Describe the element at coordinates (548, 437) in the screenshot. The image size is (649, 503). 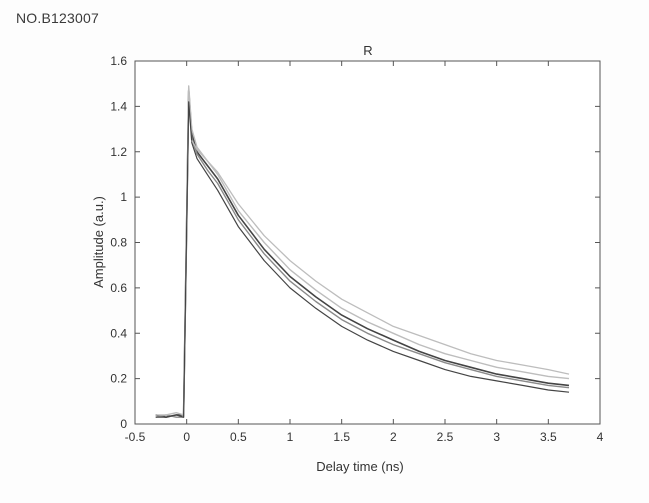
I see `x-tick-label: 3.5` at that location.